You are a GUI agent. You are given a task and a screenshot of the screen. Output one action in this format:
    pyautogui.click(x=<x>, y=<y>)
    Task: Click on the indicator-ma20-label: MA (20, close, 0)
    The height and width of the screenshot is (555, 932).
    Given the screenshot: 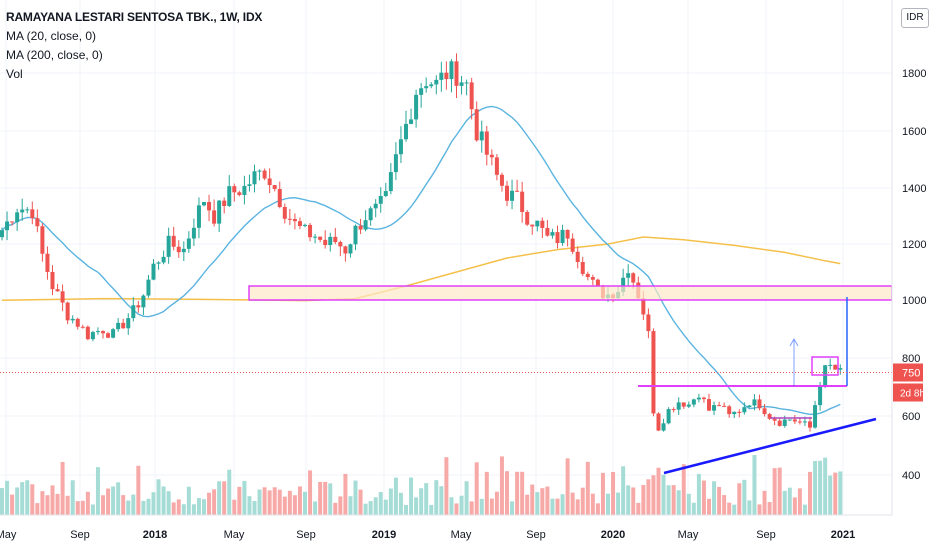 What is the action you would take?
    pyautogui.click(x=51, y=36)
    